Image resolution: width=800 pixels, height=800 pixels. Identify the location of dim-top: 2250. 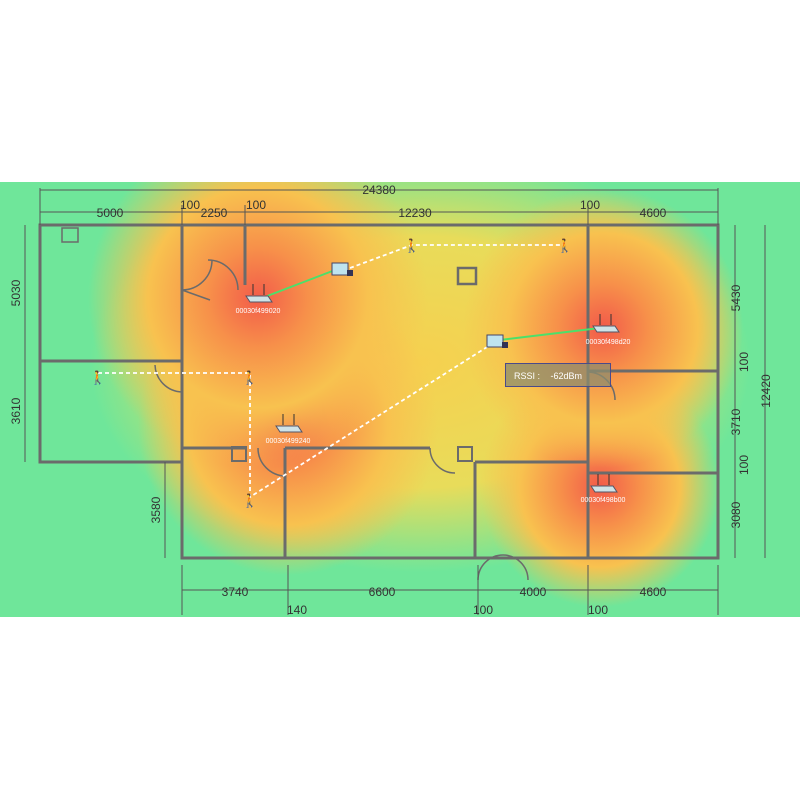
(214, 213).